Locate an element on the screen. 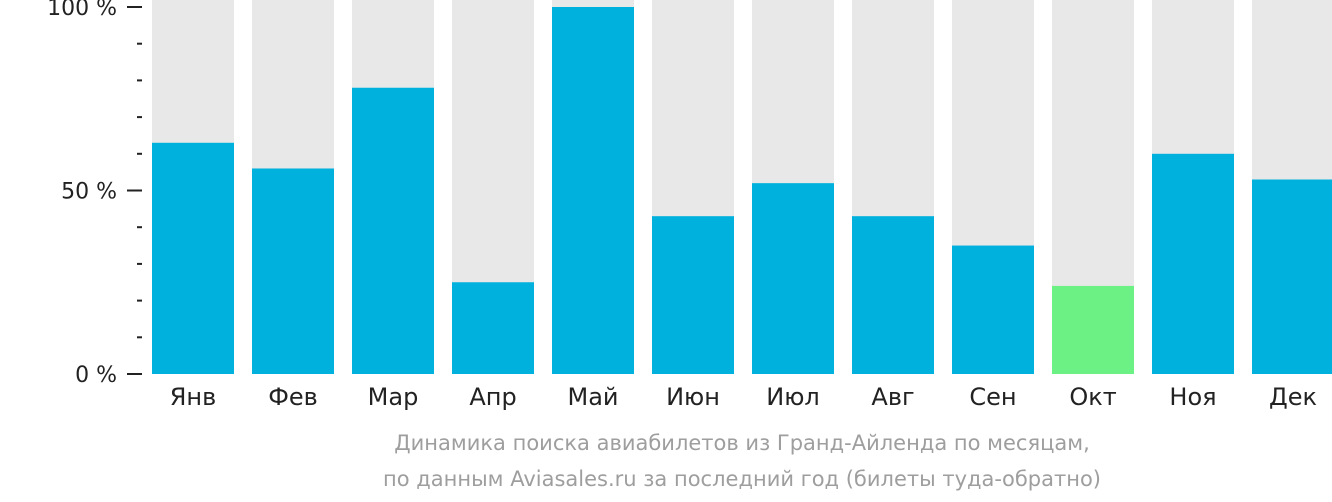 Image resolution: width=1332 pixels, height=502 pixels. x-tick-label: Мар is located at coordinates (393, 397).